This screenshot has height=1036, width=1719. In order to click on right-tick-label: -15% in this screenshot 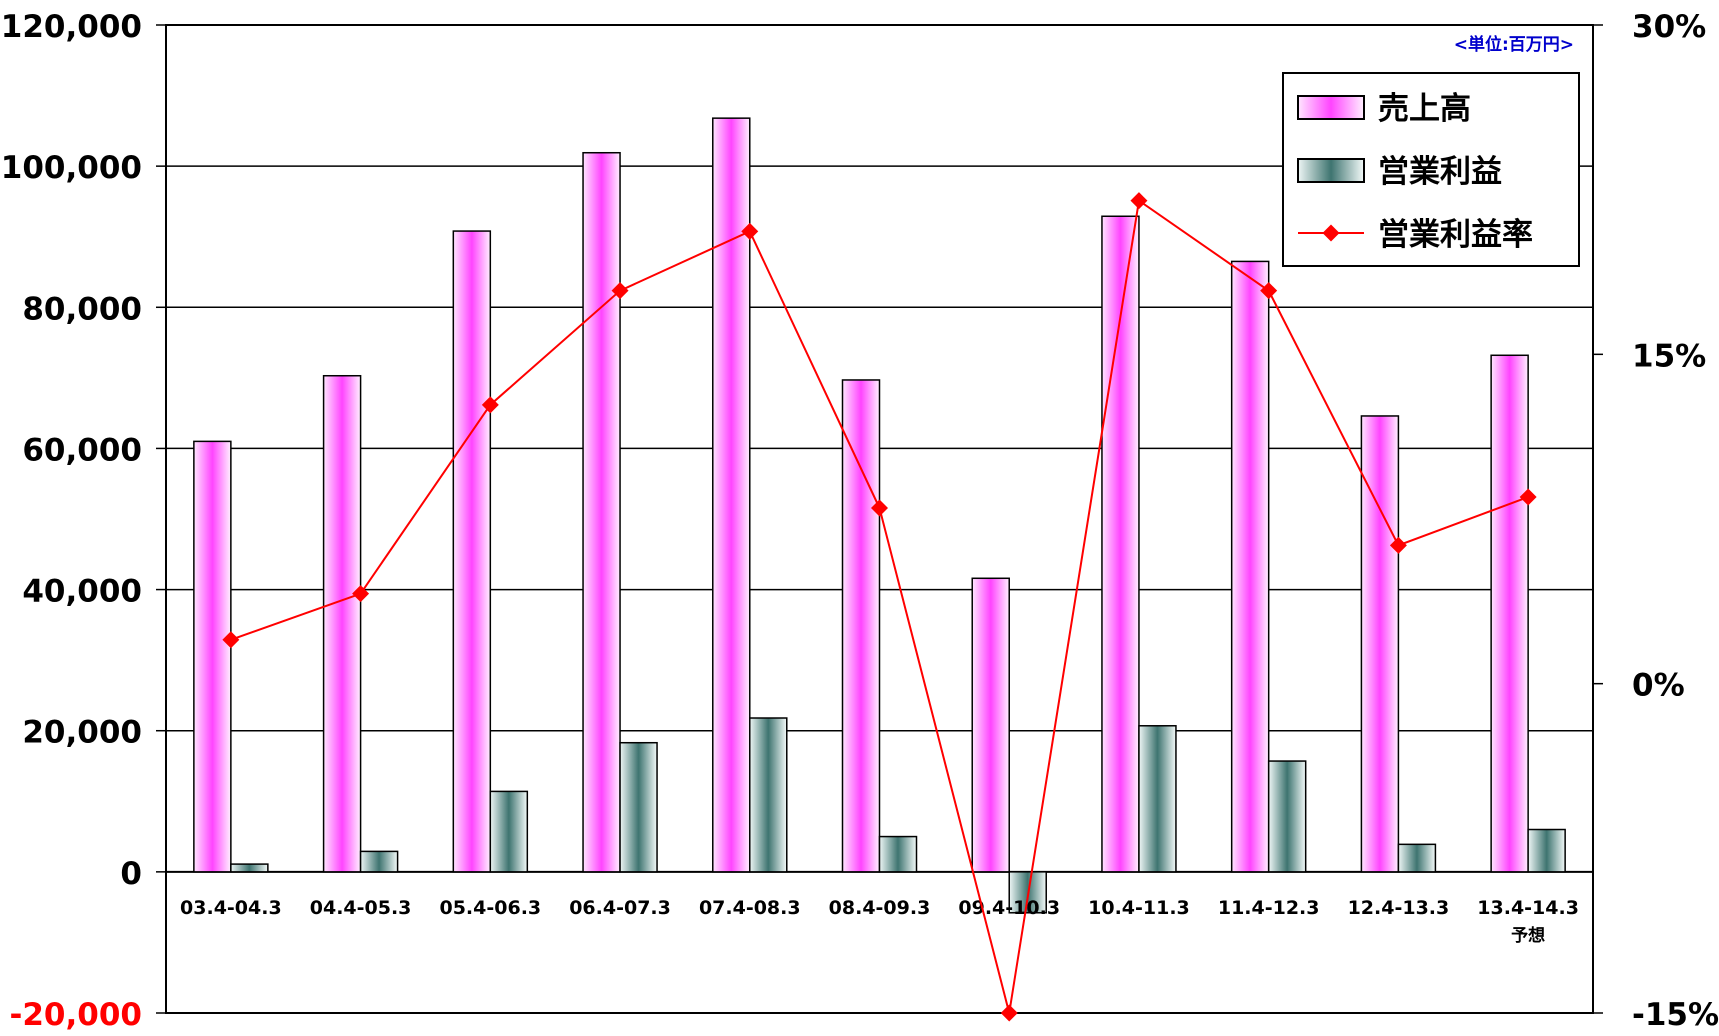, I will do `click(1675, 1014)`.